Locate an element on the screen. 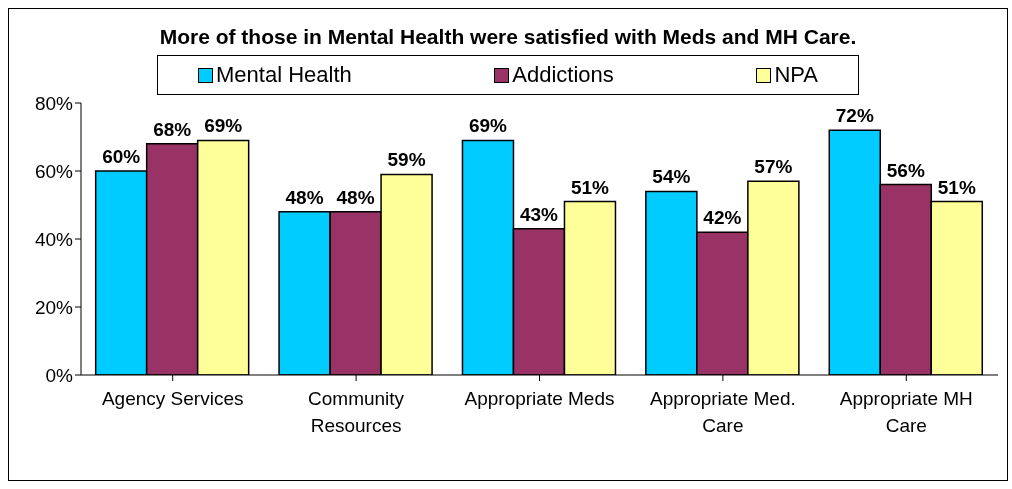 The height and width of the screenshot is (489, 1012). x-tick-label: Appropriate MH Care is located at coordinates (906, 412).